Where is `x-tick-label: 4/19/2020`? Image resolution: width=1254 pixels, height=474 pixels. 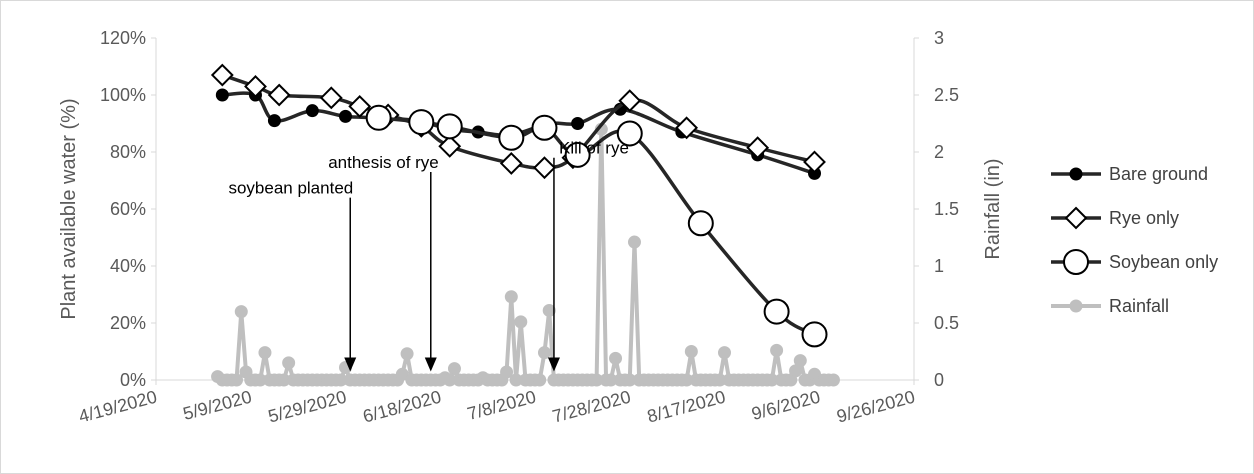 x-tick-label: 4/19/2020 is located at coordinates (118, 407).